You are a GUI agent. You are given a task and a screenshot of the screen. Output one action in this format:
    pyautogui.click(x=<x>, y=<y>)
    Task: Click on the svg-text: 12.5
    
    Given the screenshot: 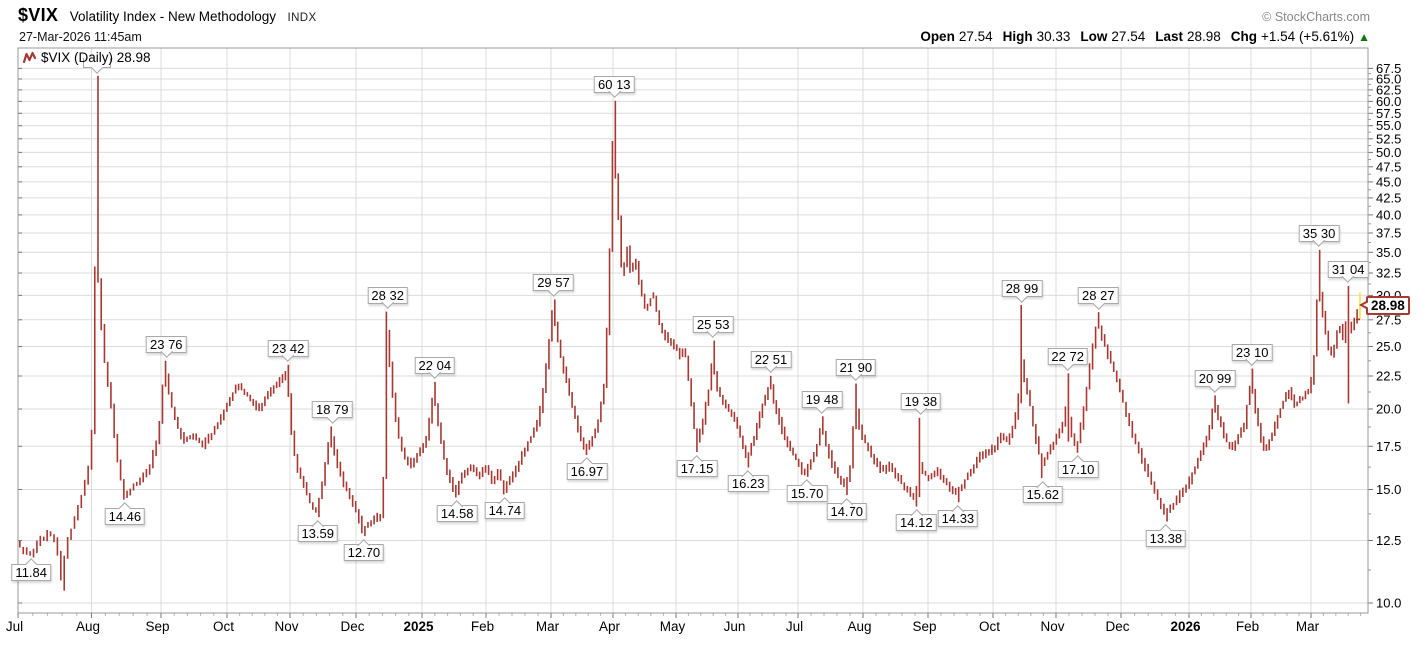 What is the action you would take?
    pyautogui.click(x=1388, y=540)
    